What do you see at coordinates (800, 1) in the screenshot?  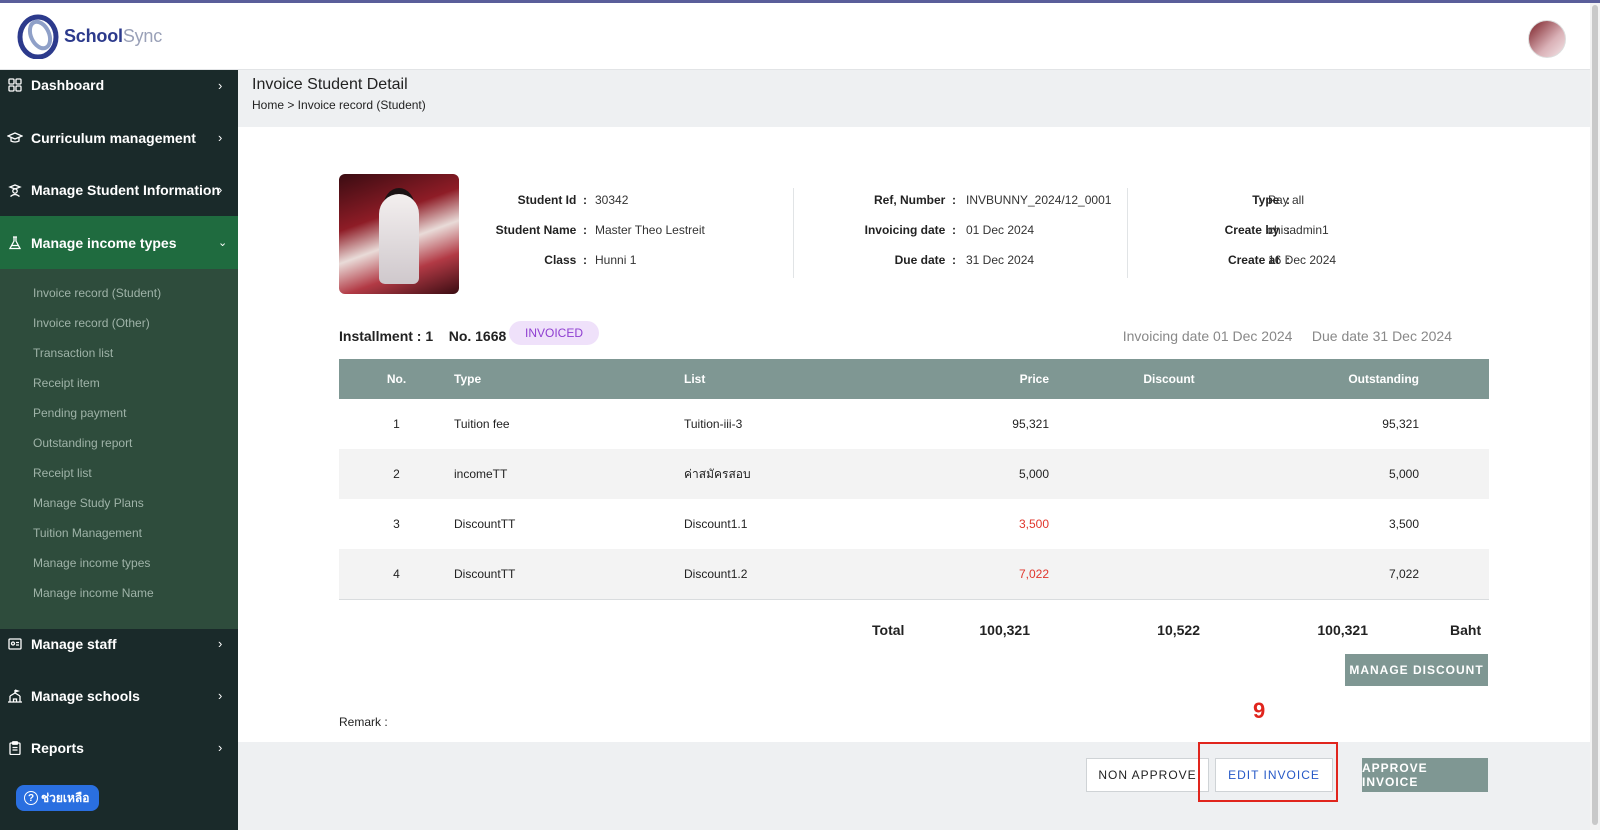 I see `top-accent-line` at bounding box center [800, 1].